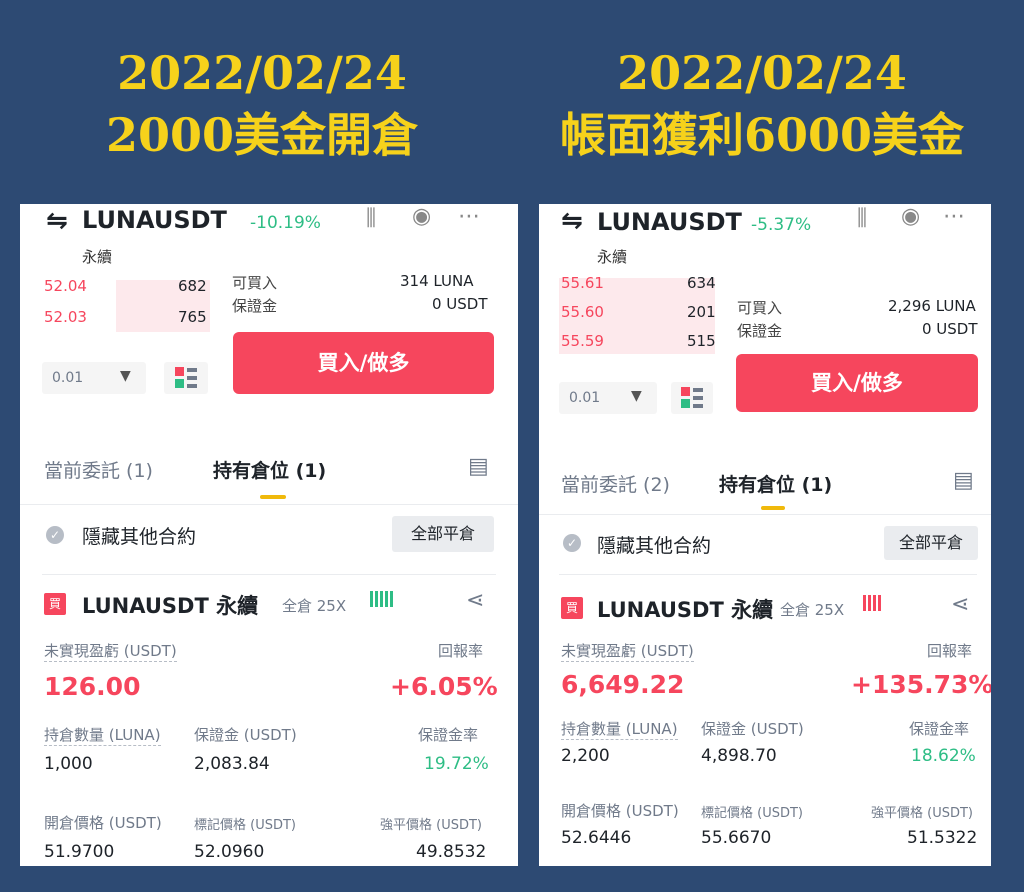 The height and width of the screenshot is (892, 1024). Describe the element at coordinates (585, 756) in the screenshot. I see `position-size-value: 2,200` at that location.